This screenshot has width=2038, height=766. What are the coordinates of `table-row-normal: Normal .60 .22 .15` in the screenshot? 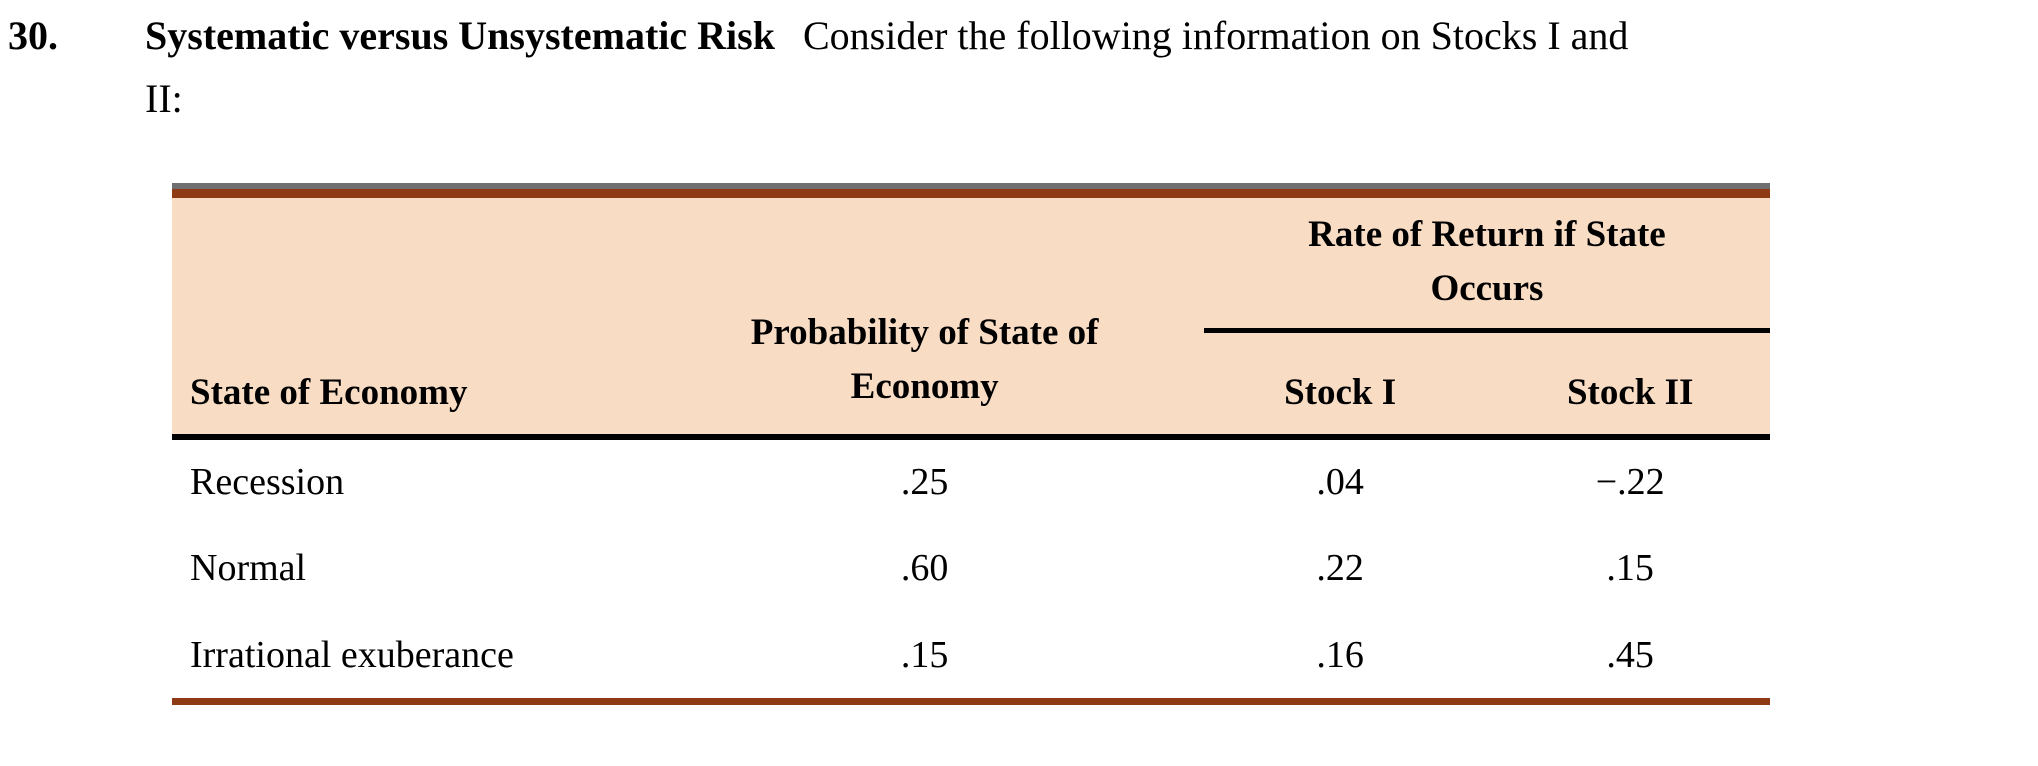 It's located at (971, 567).